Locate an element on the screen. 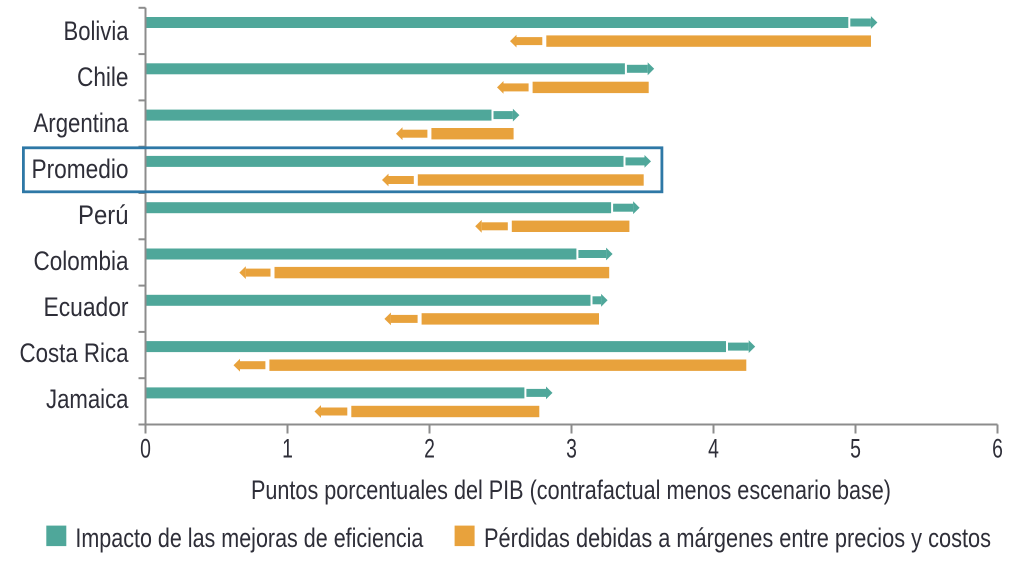  svg-text: Perú is located at coordinates (103, 215).